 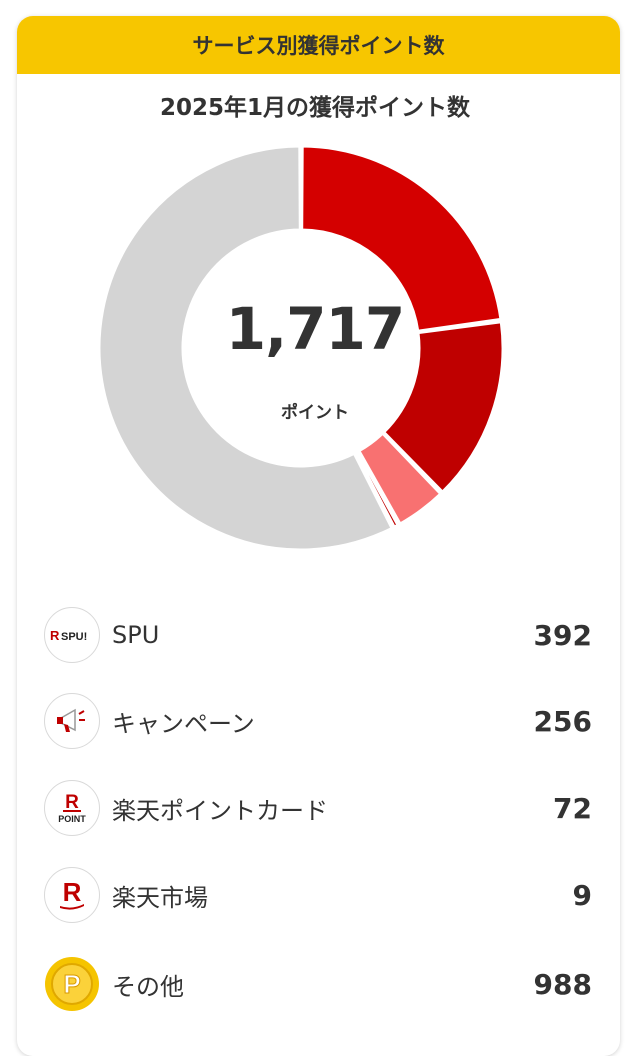 What do you see at coordinates (572, 808) in the screenshot?
I see `list-item-value: 72` at bounding box center [572, 808].